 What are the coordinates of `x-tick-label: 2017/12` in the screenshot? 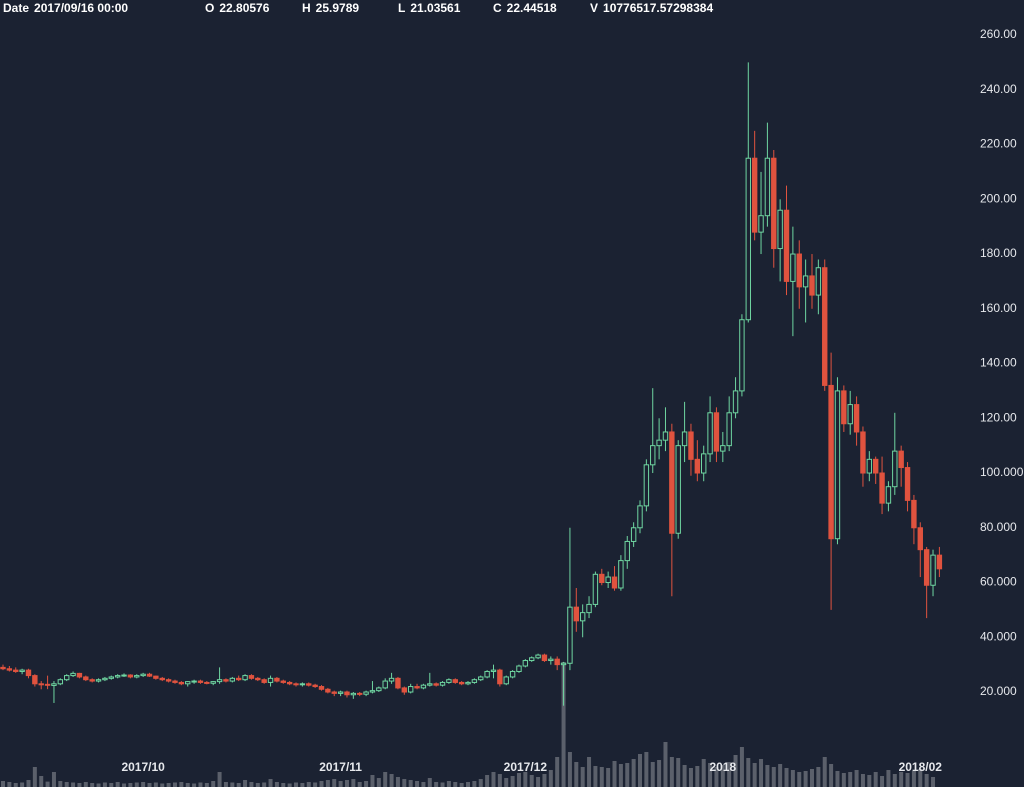 It's located at (526, 767).